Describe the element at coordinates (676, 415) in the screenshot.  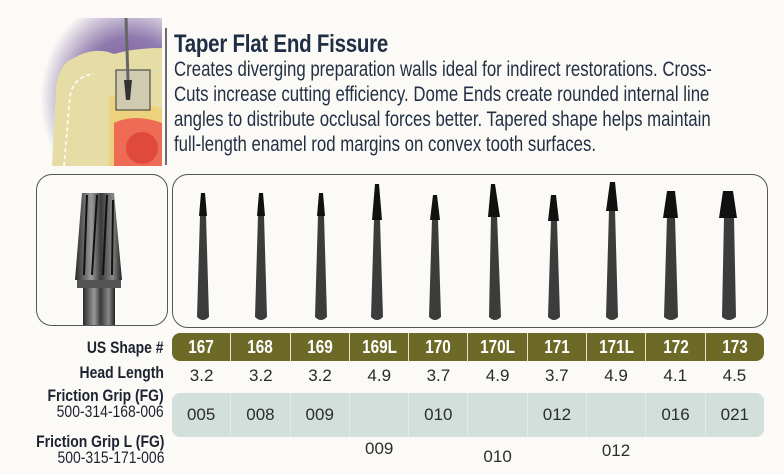
I see `fg-size-cell: 016` at that location.